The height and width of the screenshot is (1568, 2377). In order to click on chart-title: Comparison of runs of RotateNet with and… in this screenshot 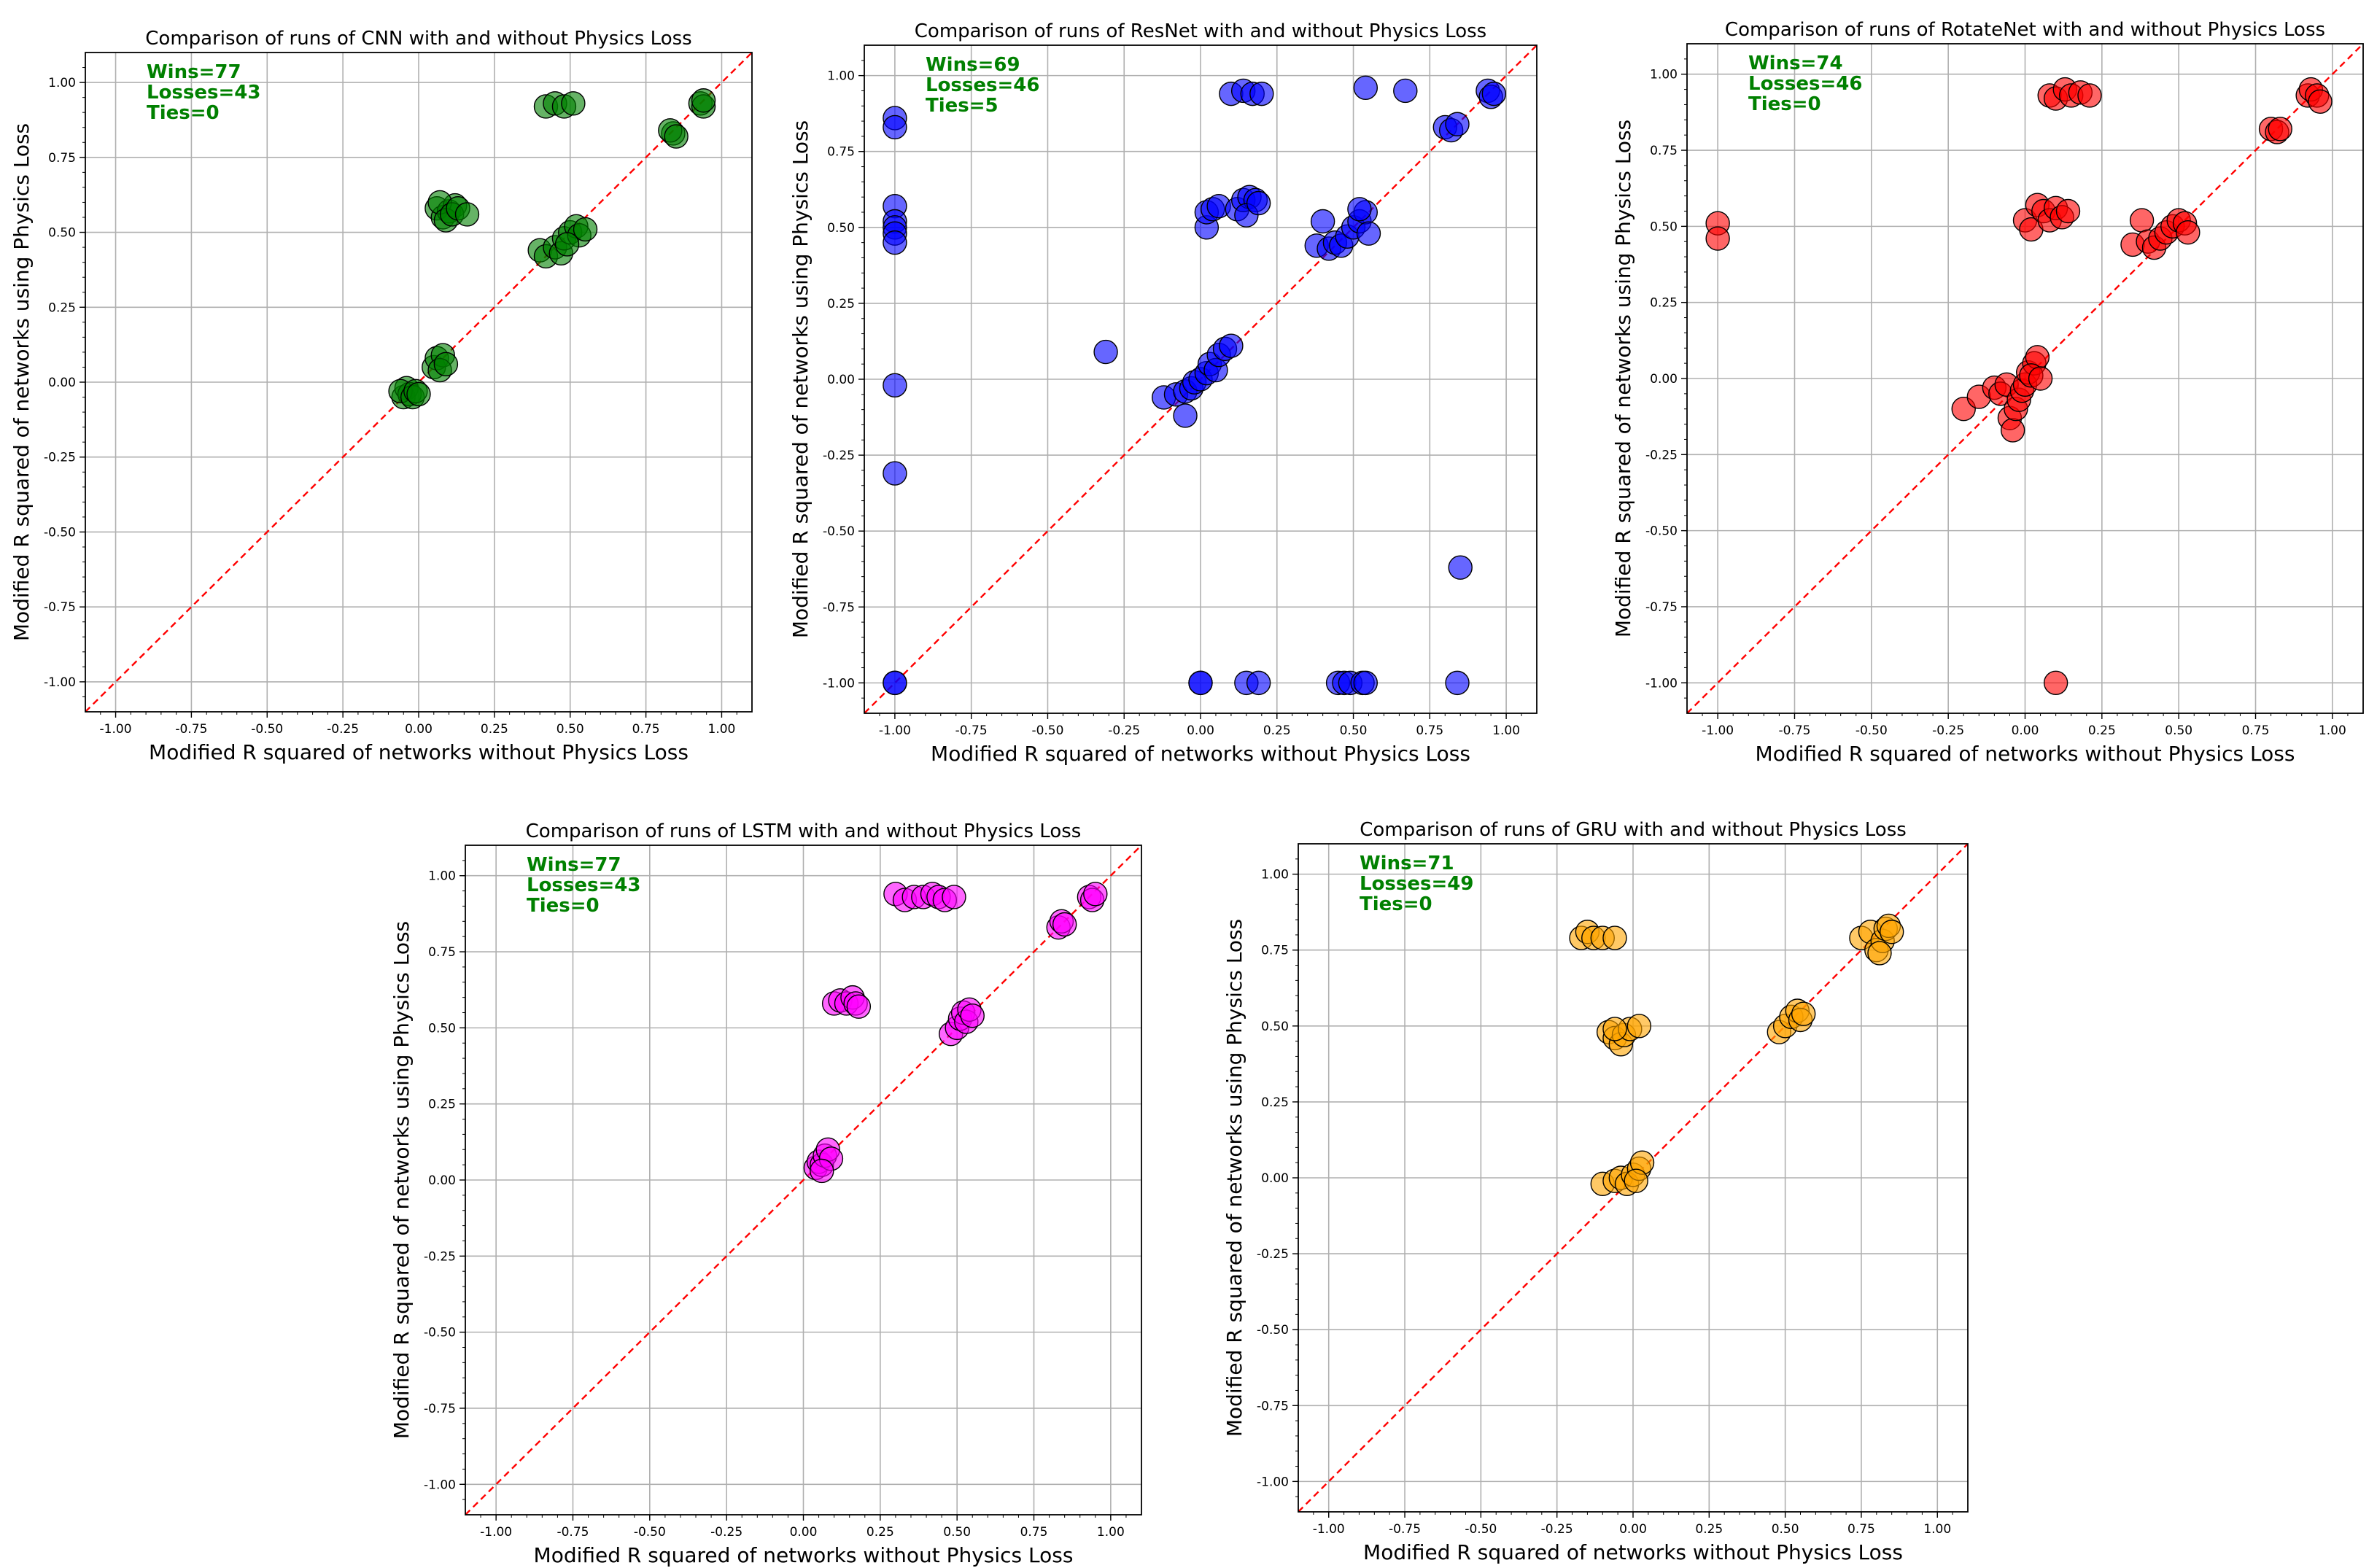, I will do `click(2025, 30)`.